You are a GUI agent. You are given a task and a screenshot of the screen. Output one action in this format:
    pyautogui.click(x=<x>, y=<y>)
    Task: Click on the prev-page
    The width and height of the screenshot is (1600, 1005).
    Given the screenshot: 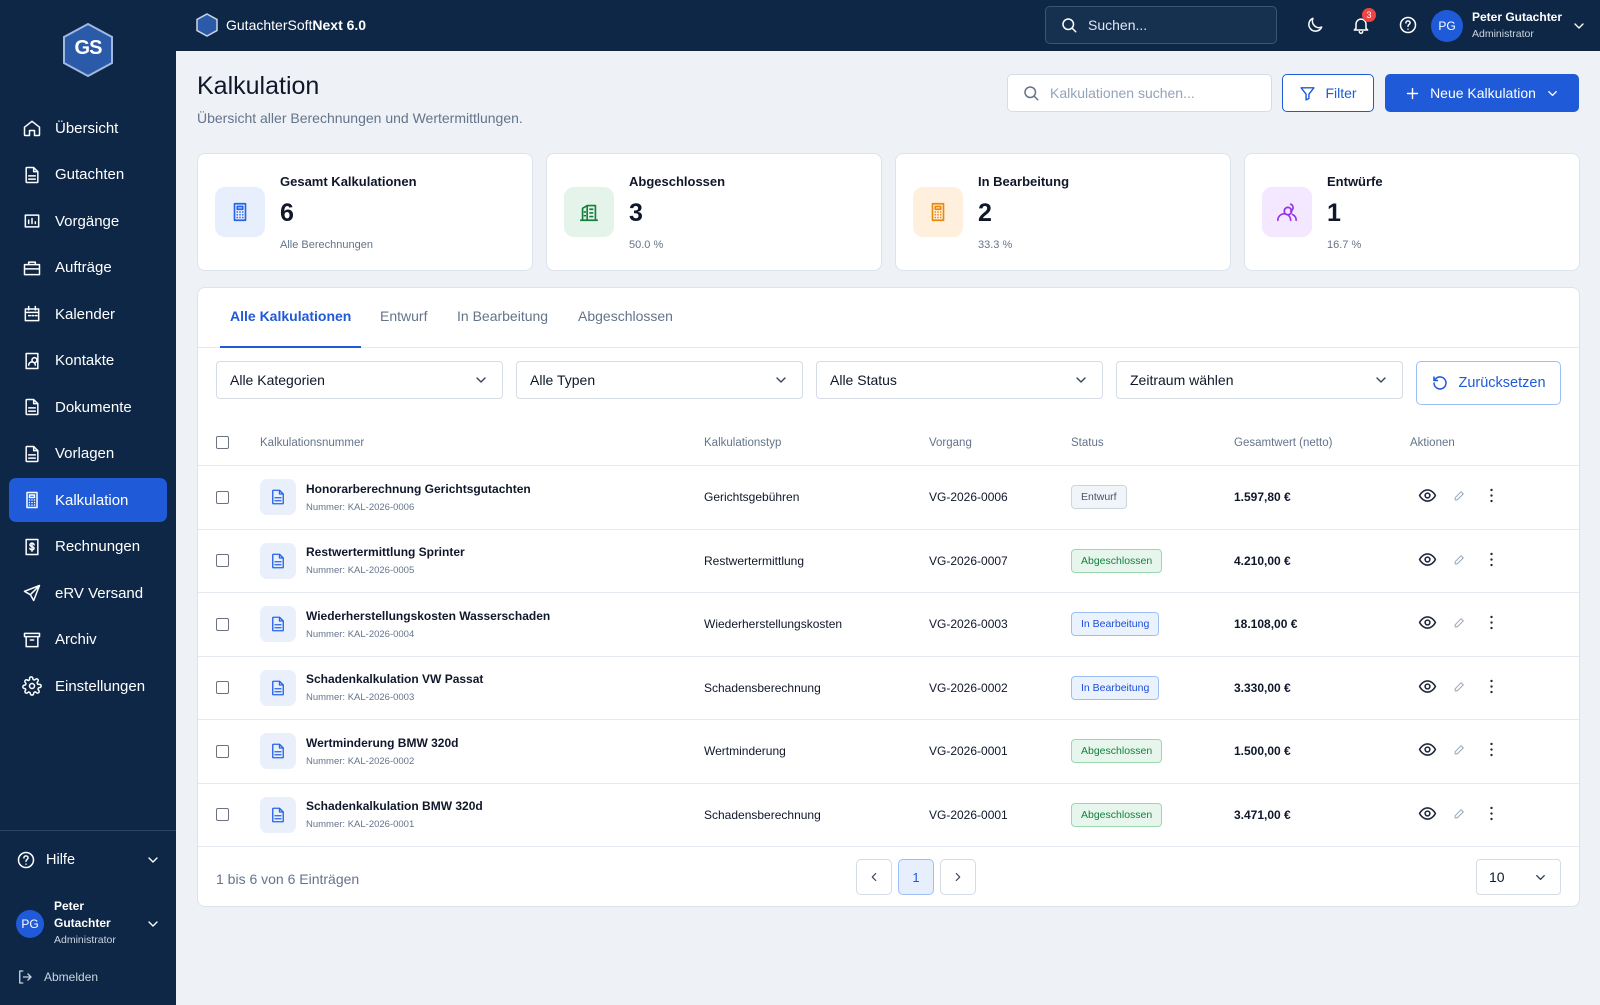 What is the action you would take?
    pyautogui.click(x=874, y=877)
    